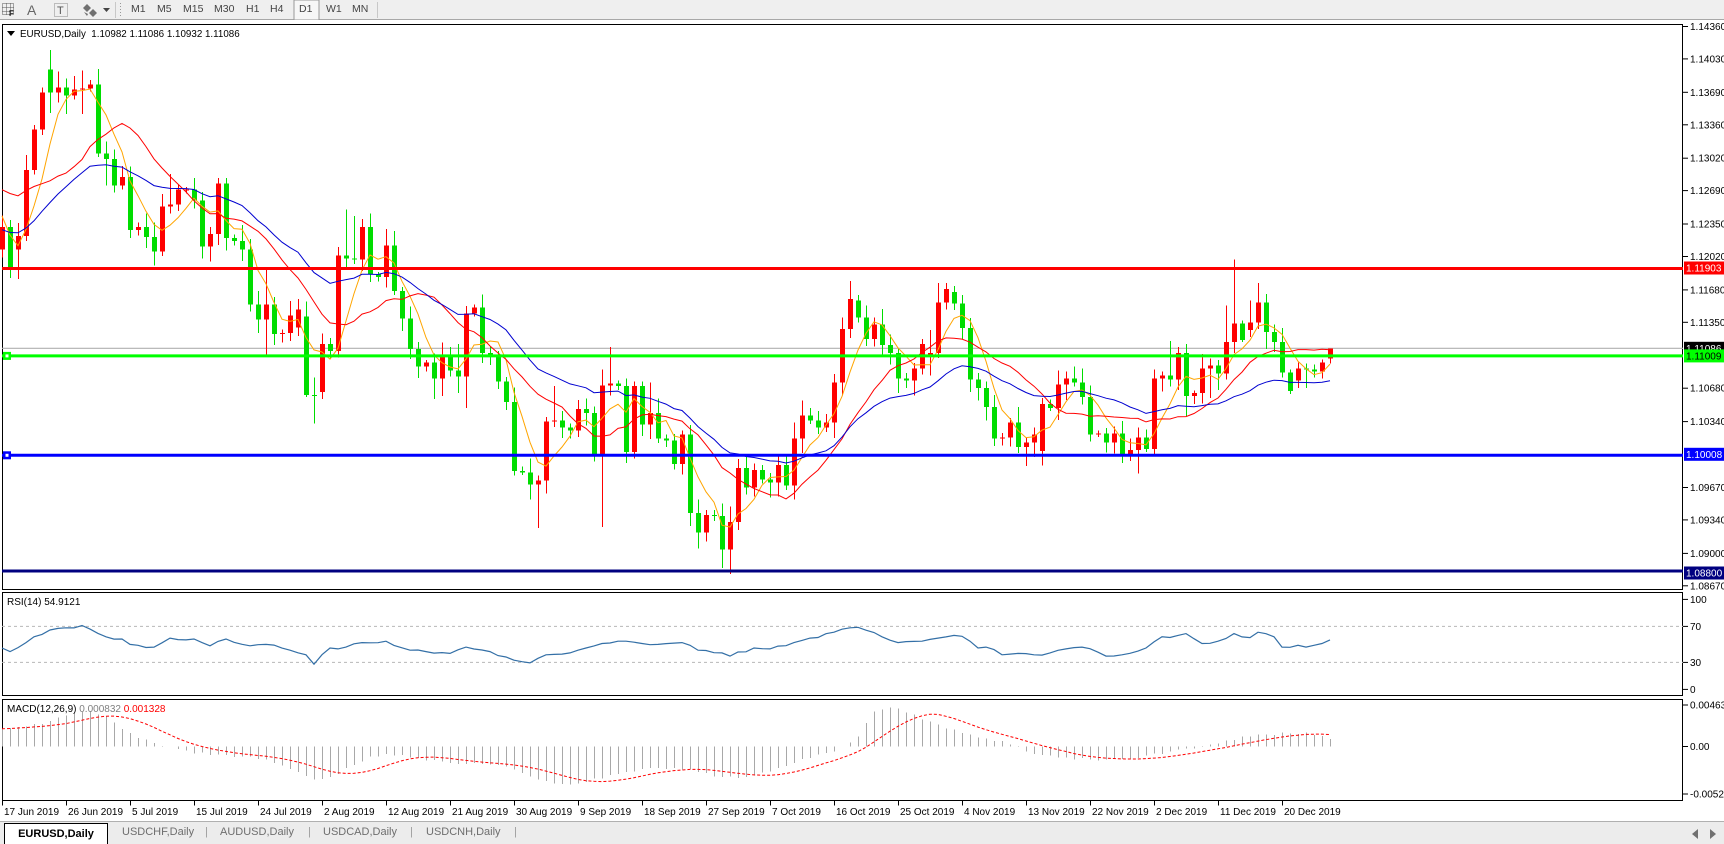 Image resolution: width=1724 pixels, height=844 pixels. Describe the element at coordinates (44, 602) in the screenshot. I see `svg-text: RSI(14) 54.9121` at that location.